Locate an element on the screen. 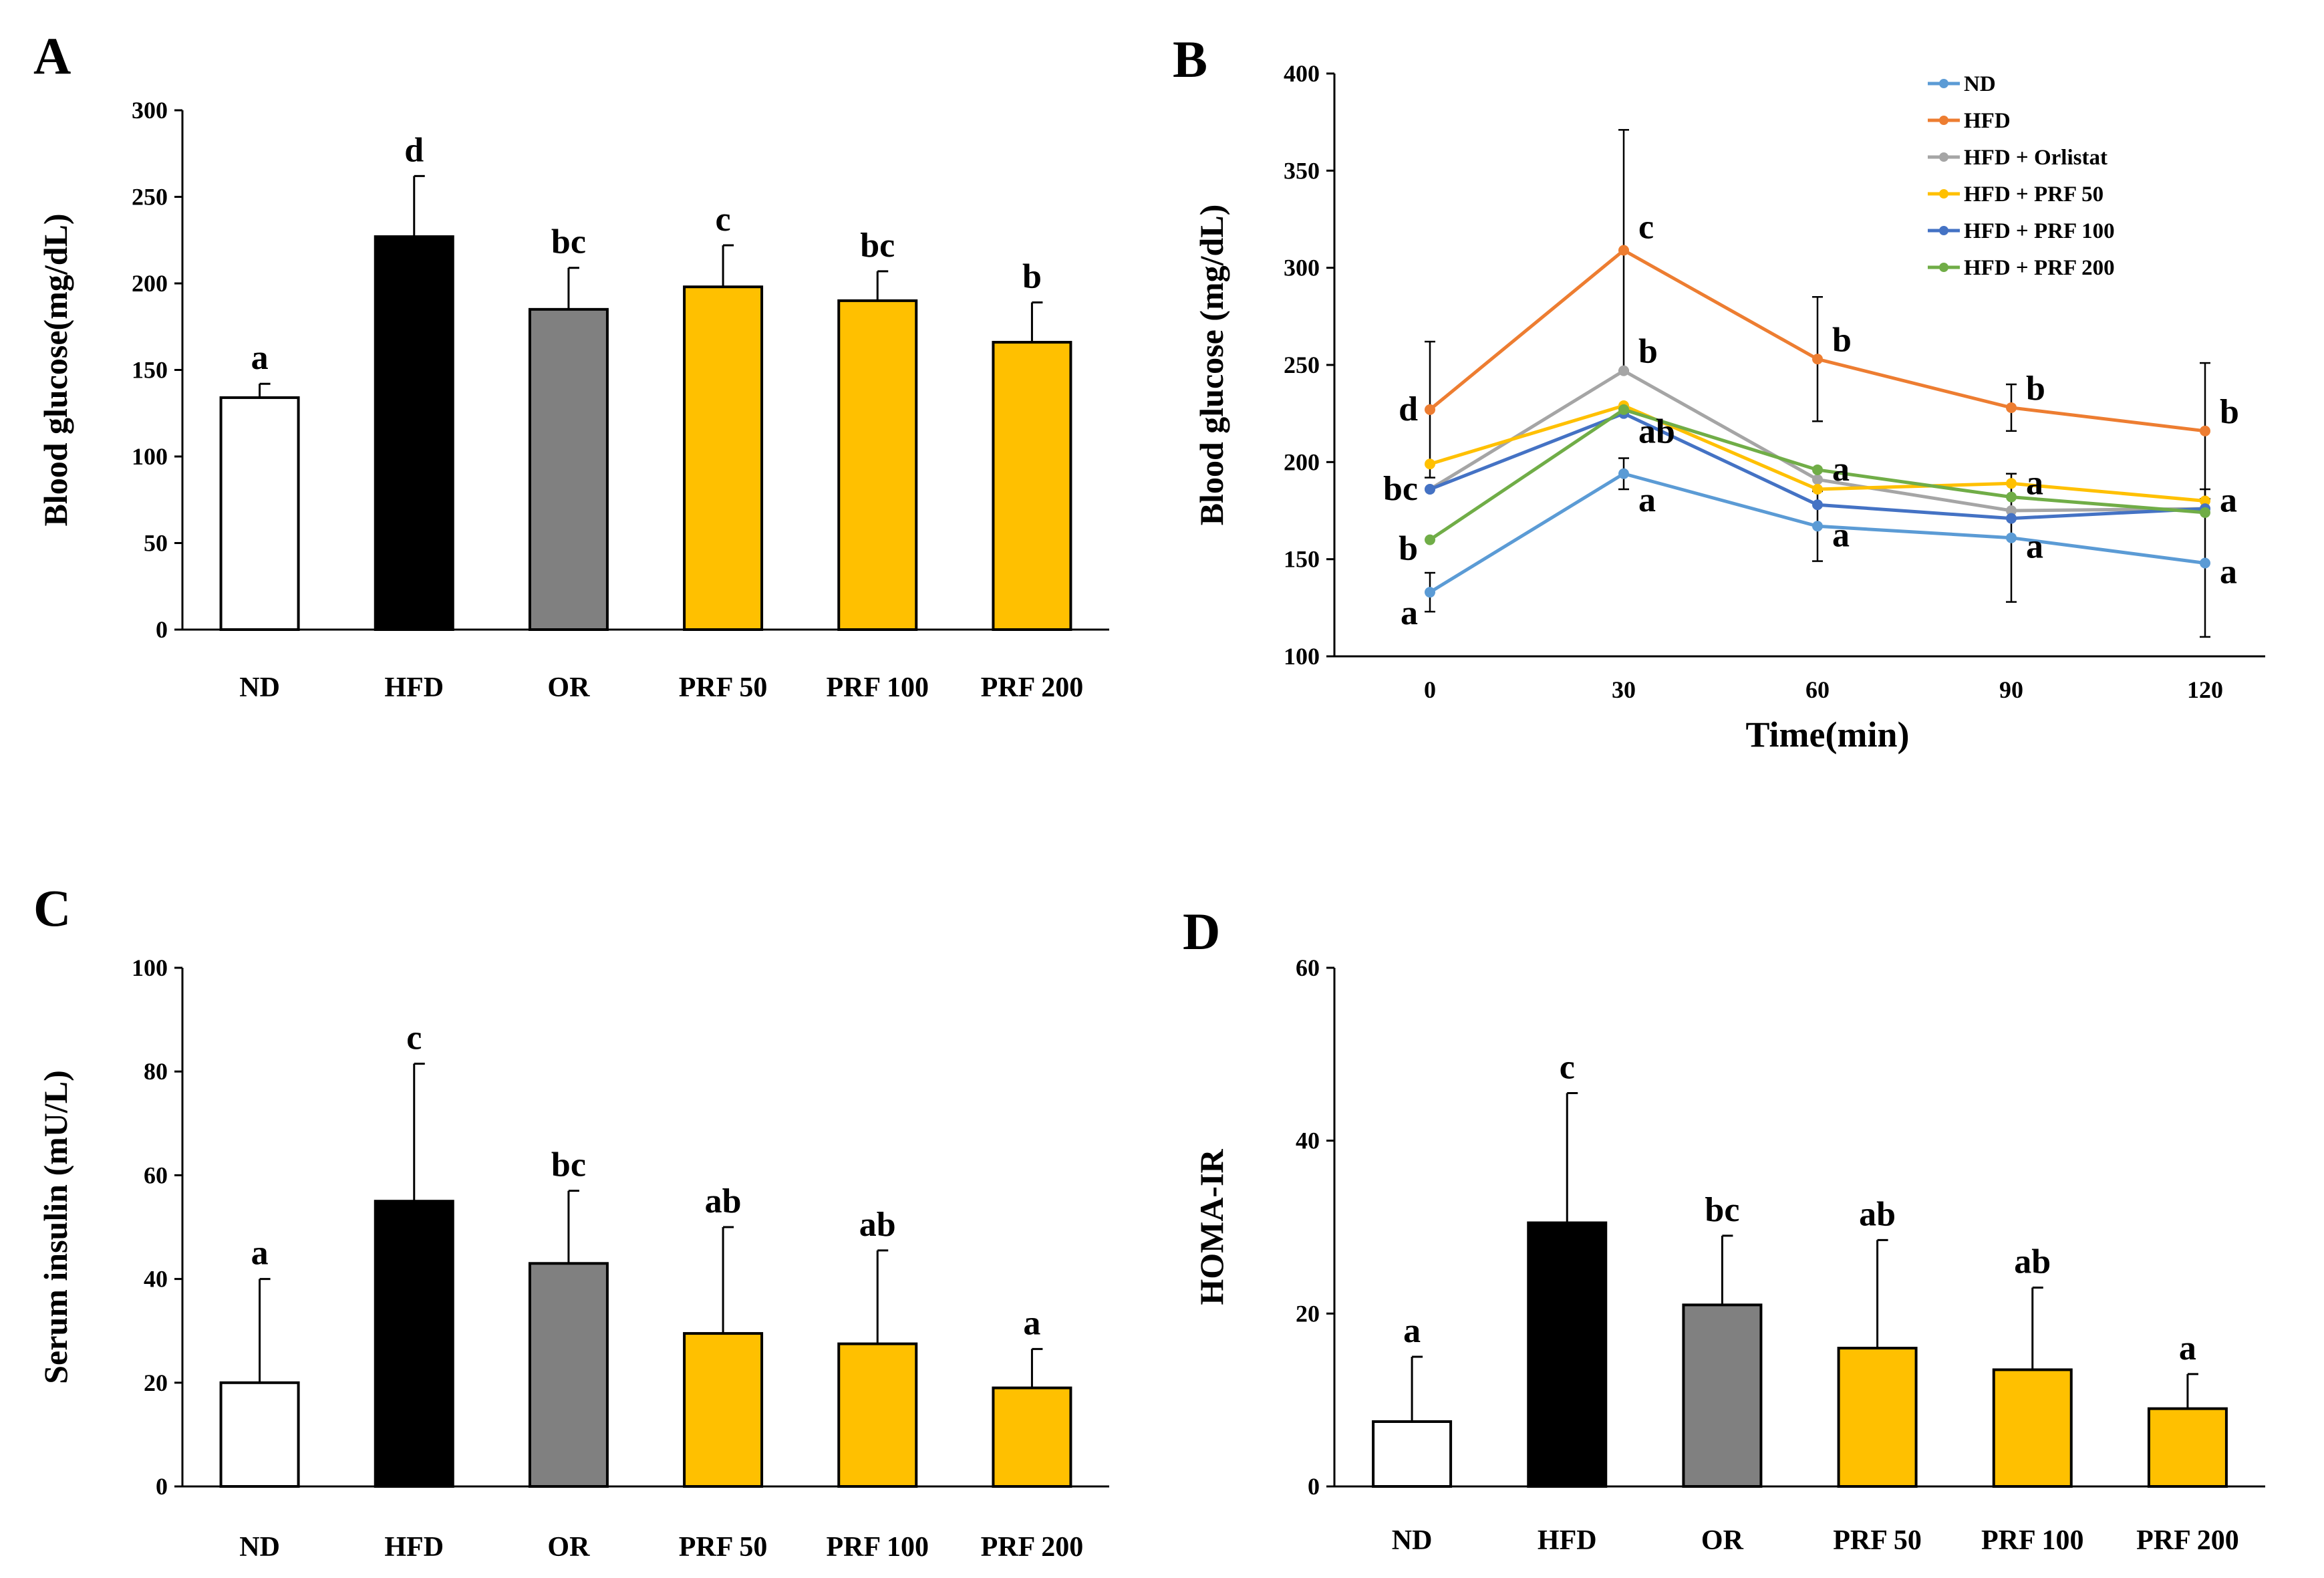  panel-c-y-tick-label: 80 is located at coordinates (156, 1071).